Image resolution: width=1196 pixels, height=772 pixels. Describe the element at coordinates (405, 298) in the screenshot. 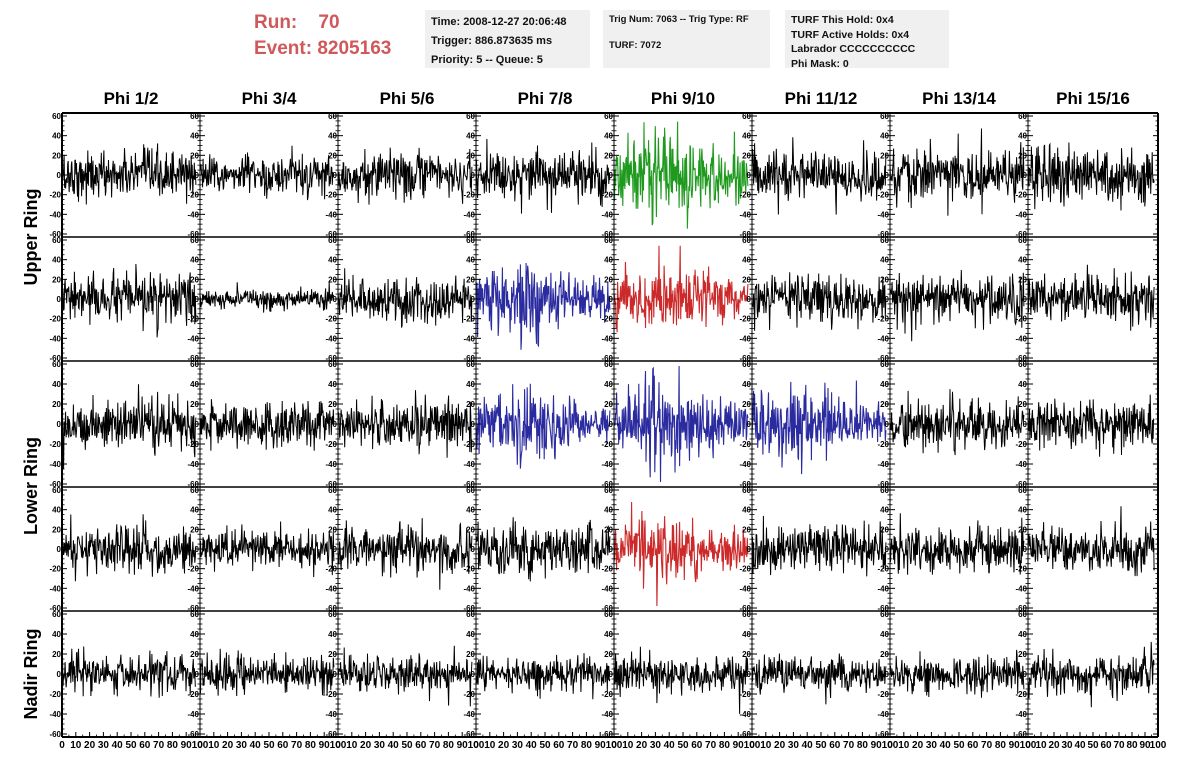

I see `waveform-r1-c2` at that location.